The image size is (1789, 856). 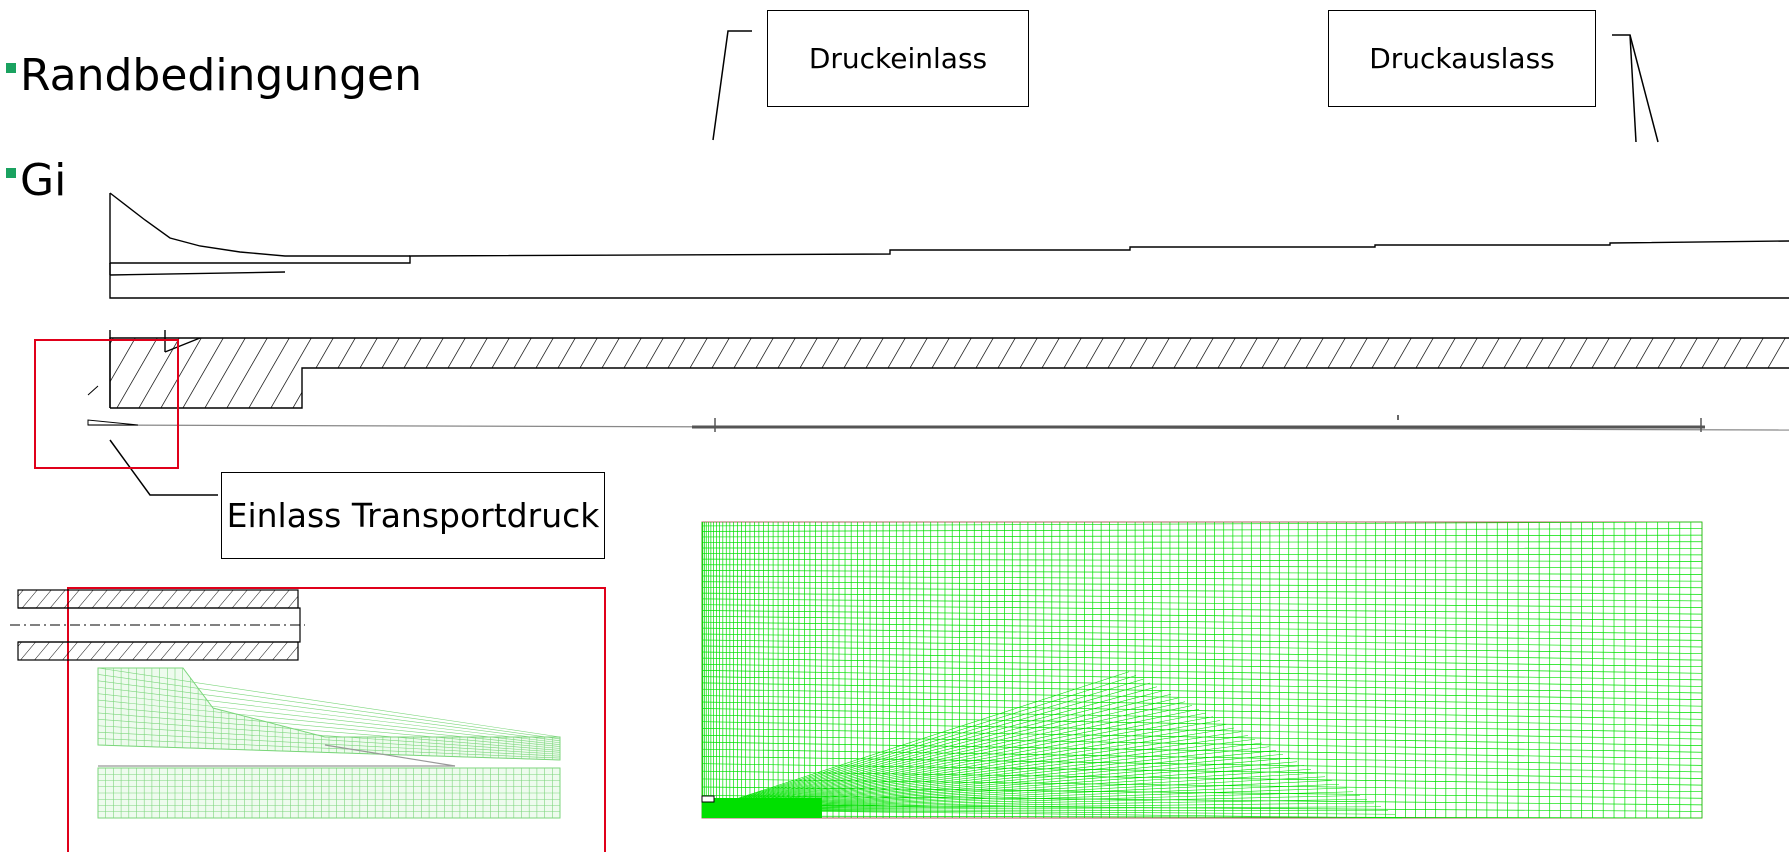 I want to click on bullet-randbedingungen: Randbedingungen, so click(x=214, y=76).